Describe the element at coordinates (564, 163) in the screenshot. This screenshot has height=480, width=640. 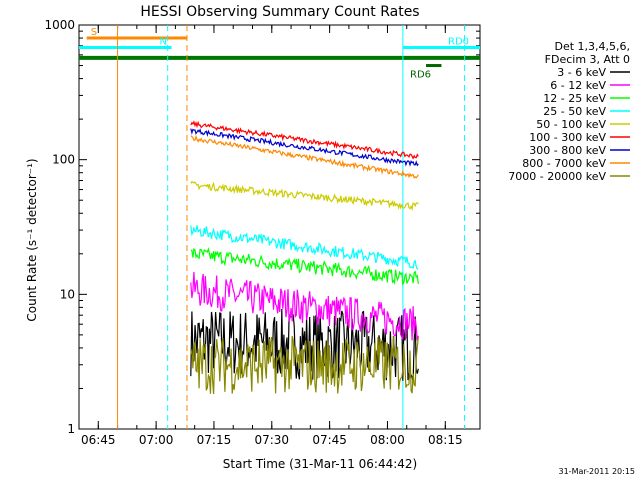
I see `legend-label: 800 - 7000 keV` at that location.